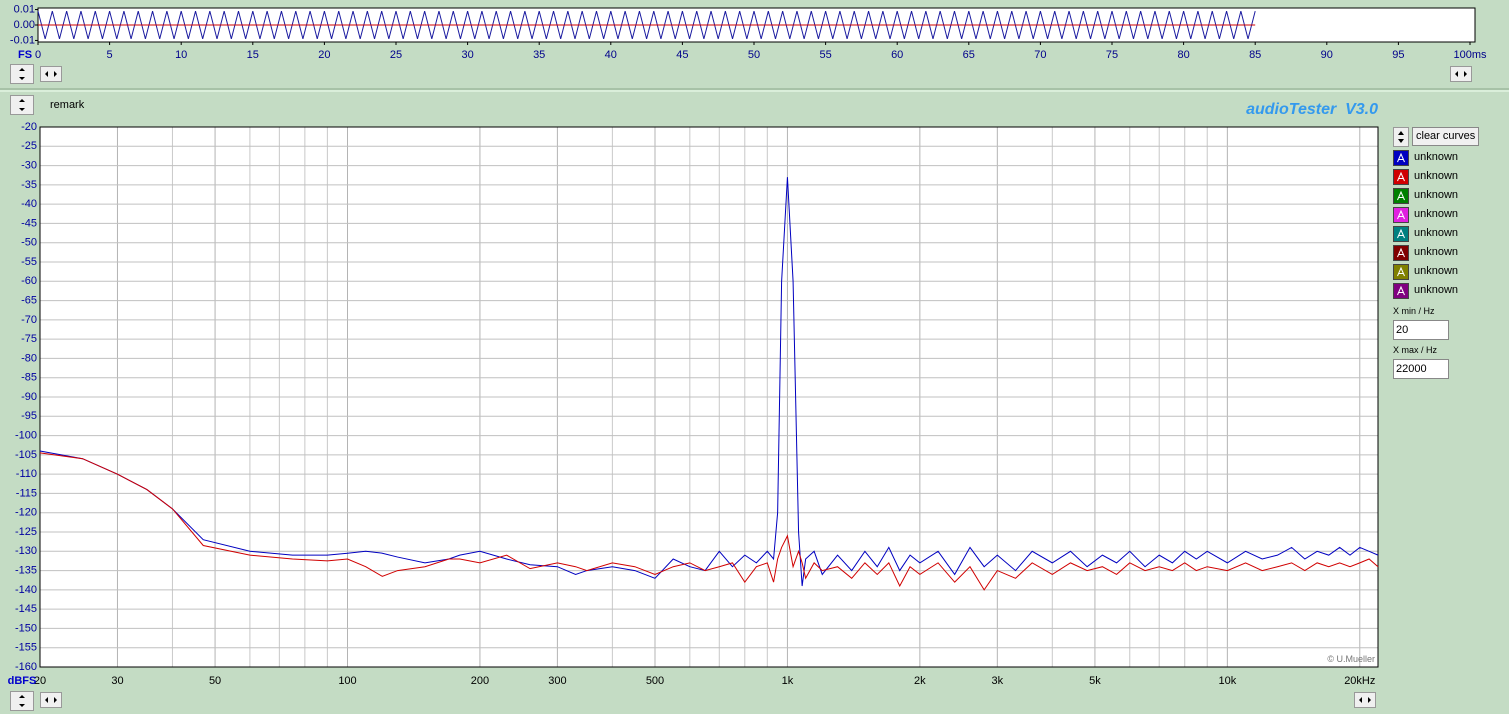 This screenshot has height=714, width=1509. What do you see at coordinates (181, 55) in the screenshot?
I see `x-tick-label: 10` at bounding box center [181, 55].